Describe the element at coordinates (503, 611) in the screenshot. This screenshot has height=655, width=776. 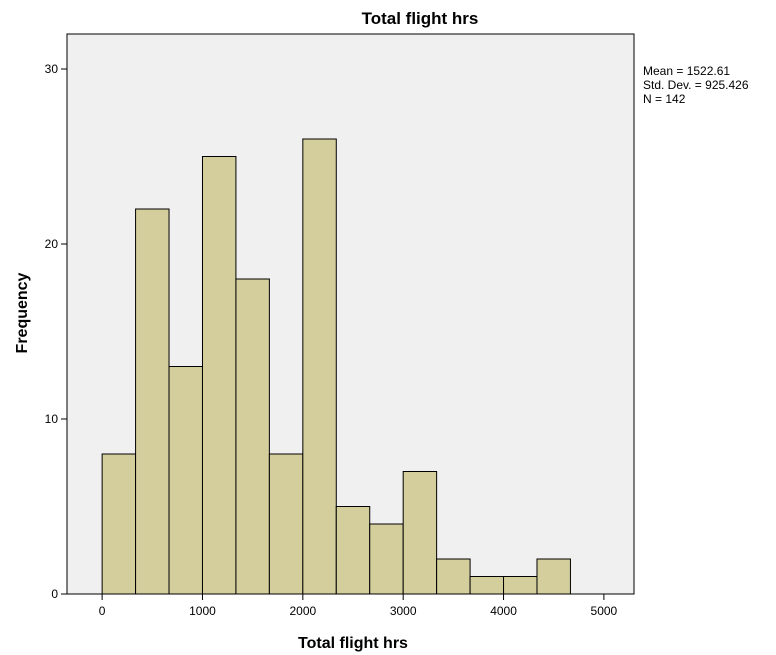
I see `x-tick-label: 4000` at that location.